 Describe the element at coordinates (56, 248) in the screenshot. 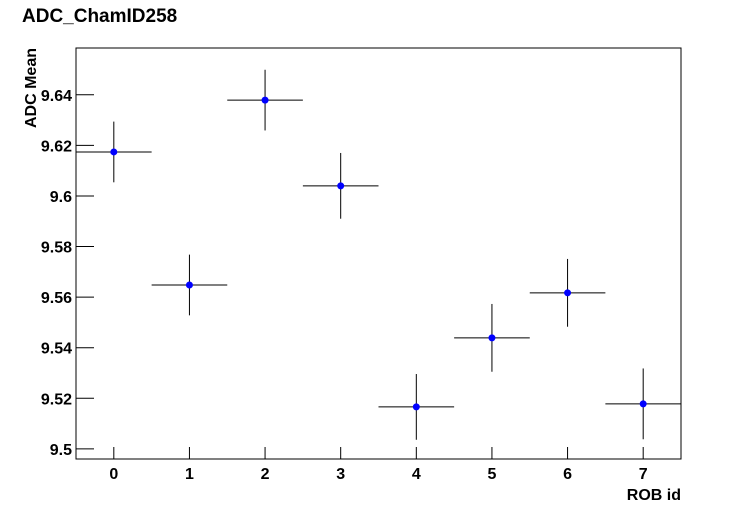

I see `y-tick-label: 9.58` at that location.